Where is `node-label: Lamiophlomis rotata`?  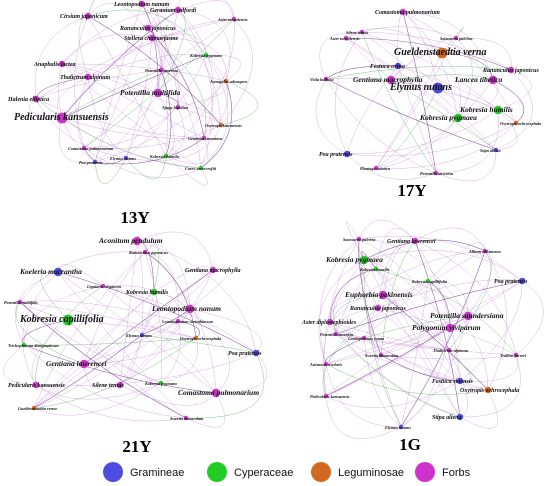
node-label: Lamiophlomis rotata is located at coordinates (365, 338).